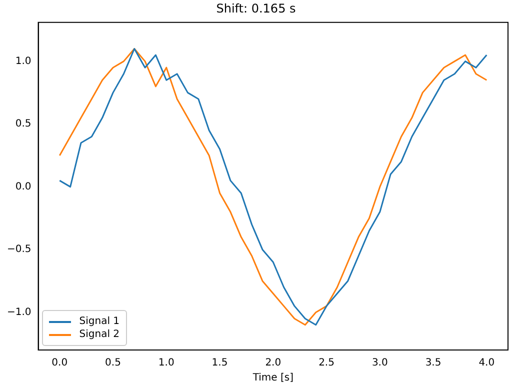 The image size is (512, 384). What do you see at coordinates (99, 334) in the screenshot?
I see `legend-label: Signal 2` at bounding box center [99, 334].